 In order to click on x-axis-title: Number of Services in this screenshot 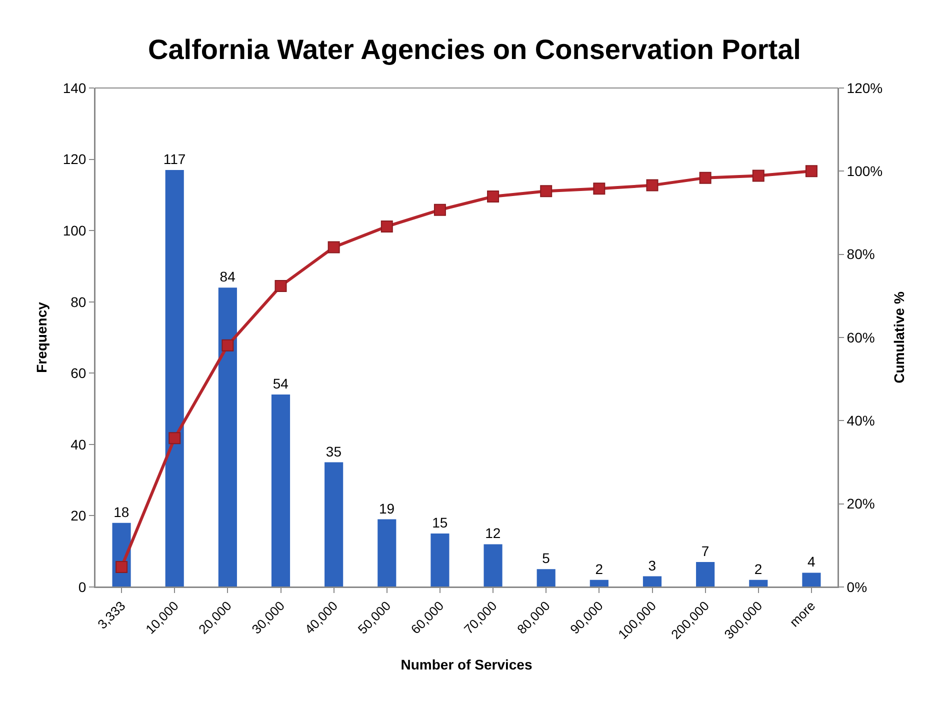, I will do `click(466, 664)`.